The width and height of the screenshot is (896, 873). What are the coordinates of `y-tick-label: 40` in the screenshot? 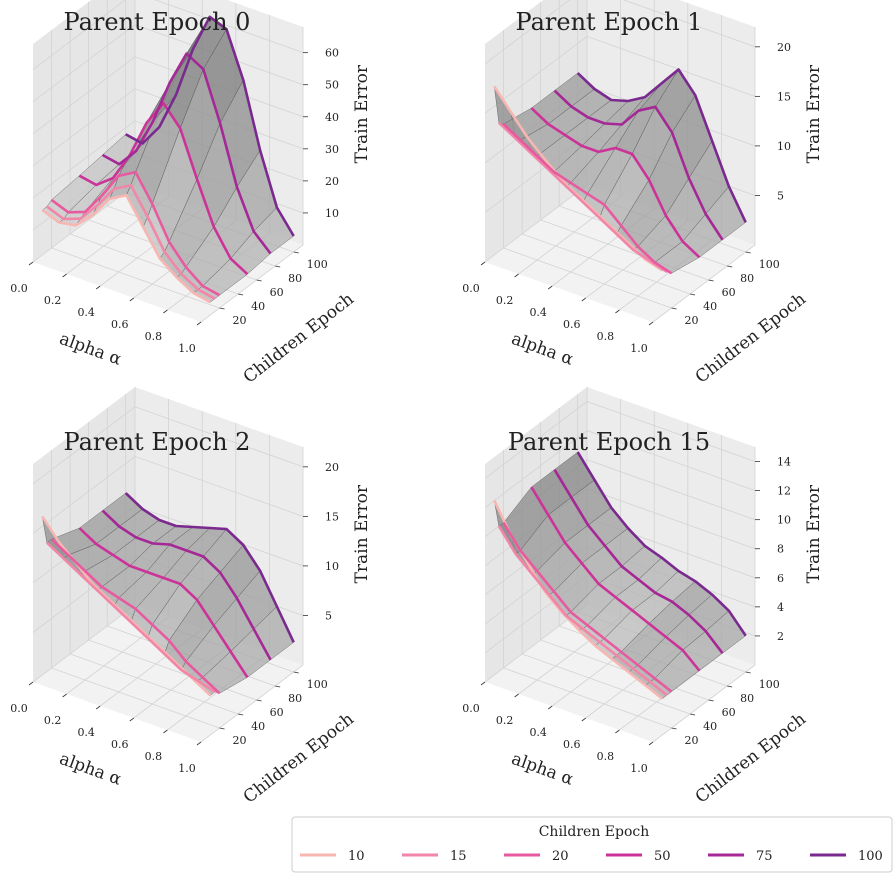 It's located at (258, 306).